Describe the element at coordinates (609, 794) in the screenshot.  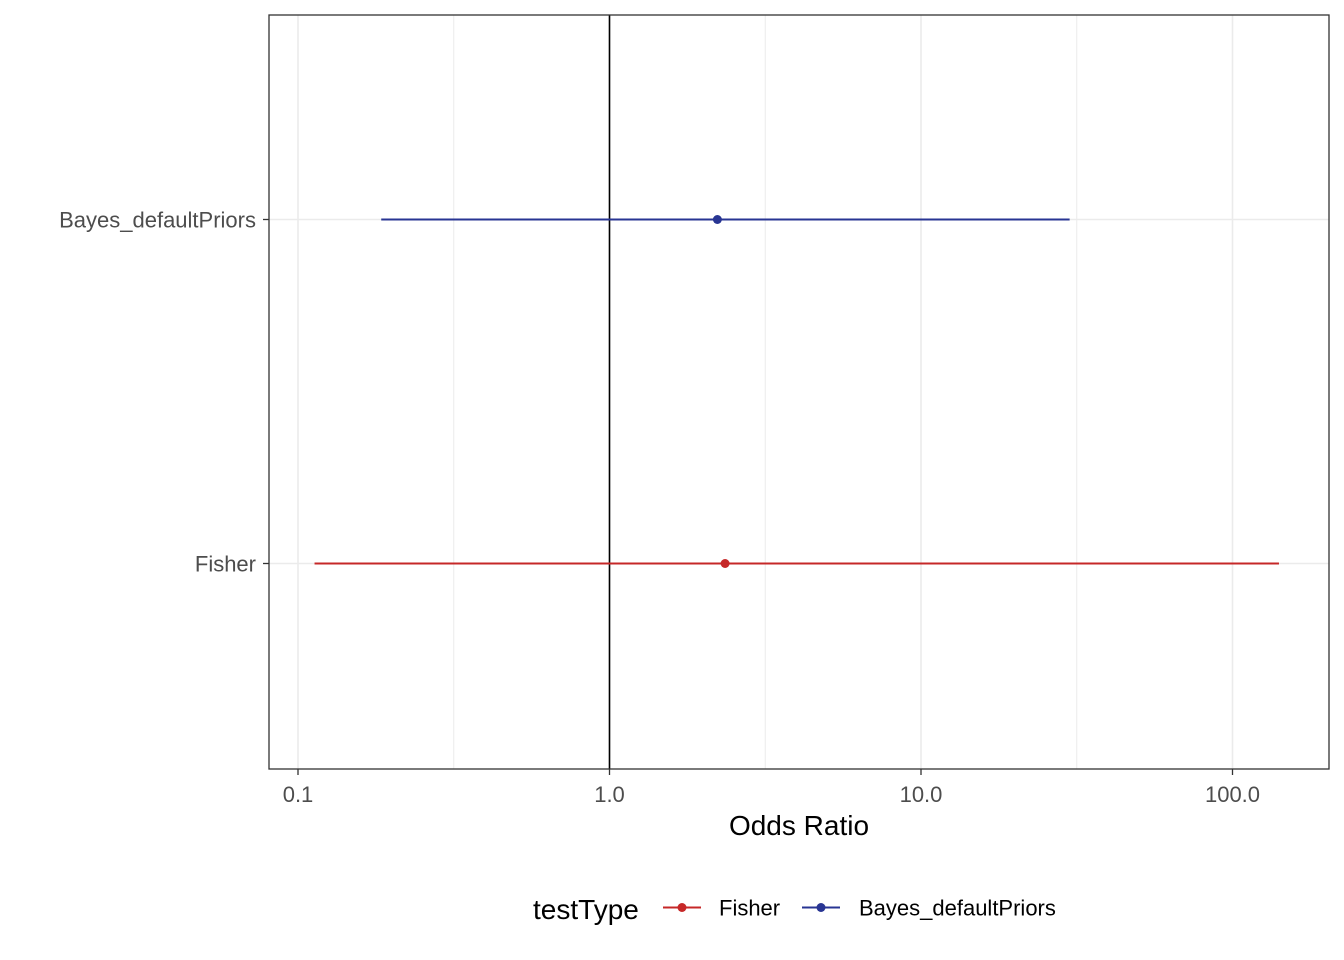
I see `x-tick-label: 1.0` at that location.